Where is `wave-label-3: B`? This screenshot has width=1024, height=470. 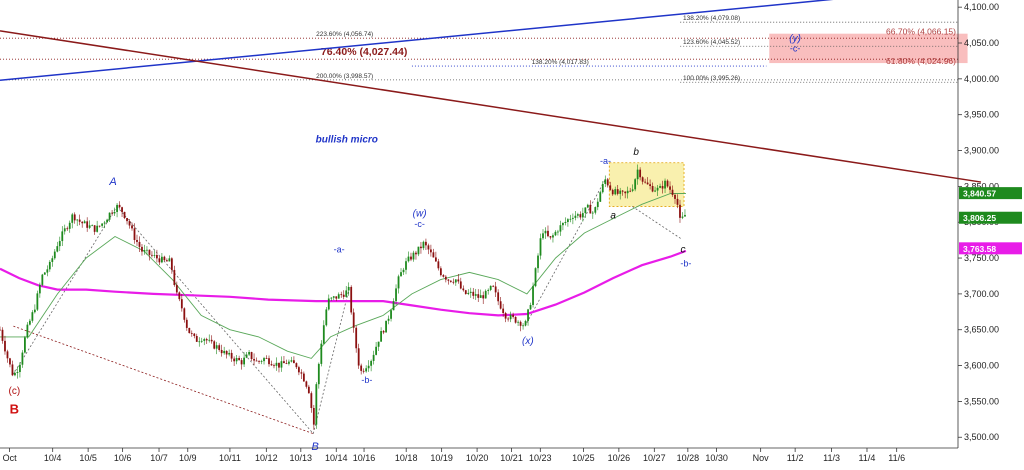 wave-label-3: B is located at coordinates (315, 447).